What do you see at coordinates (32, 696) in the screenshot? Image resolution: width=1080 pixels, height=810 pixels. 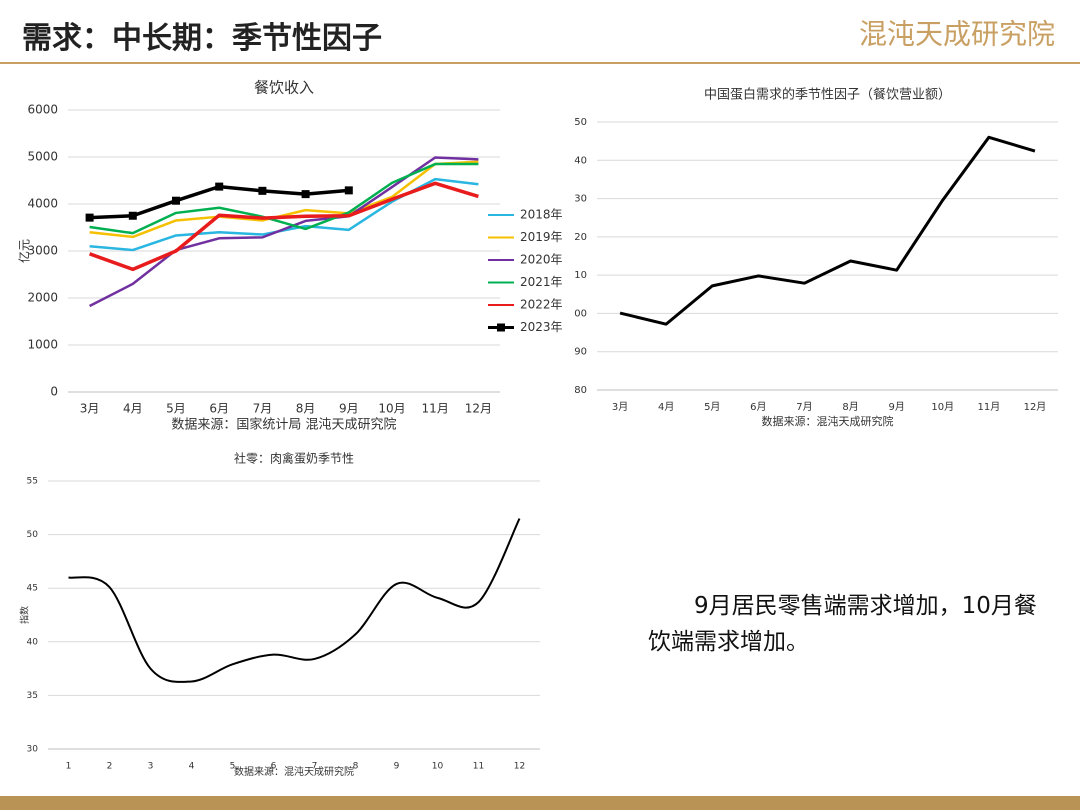 I see `y-tick-label: 35` at bounding box center [32, 696].